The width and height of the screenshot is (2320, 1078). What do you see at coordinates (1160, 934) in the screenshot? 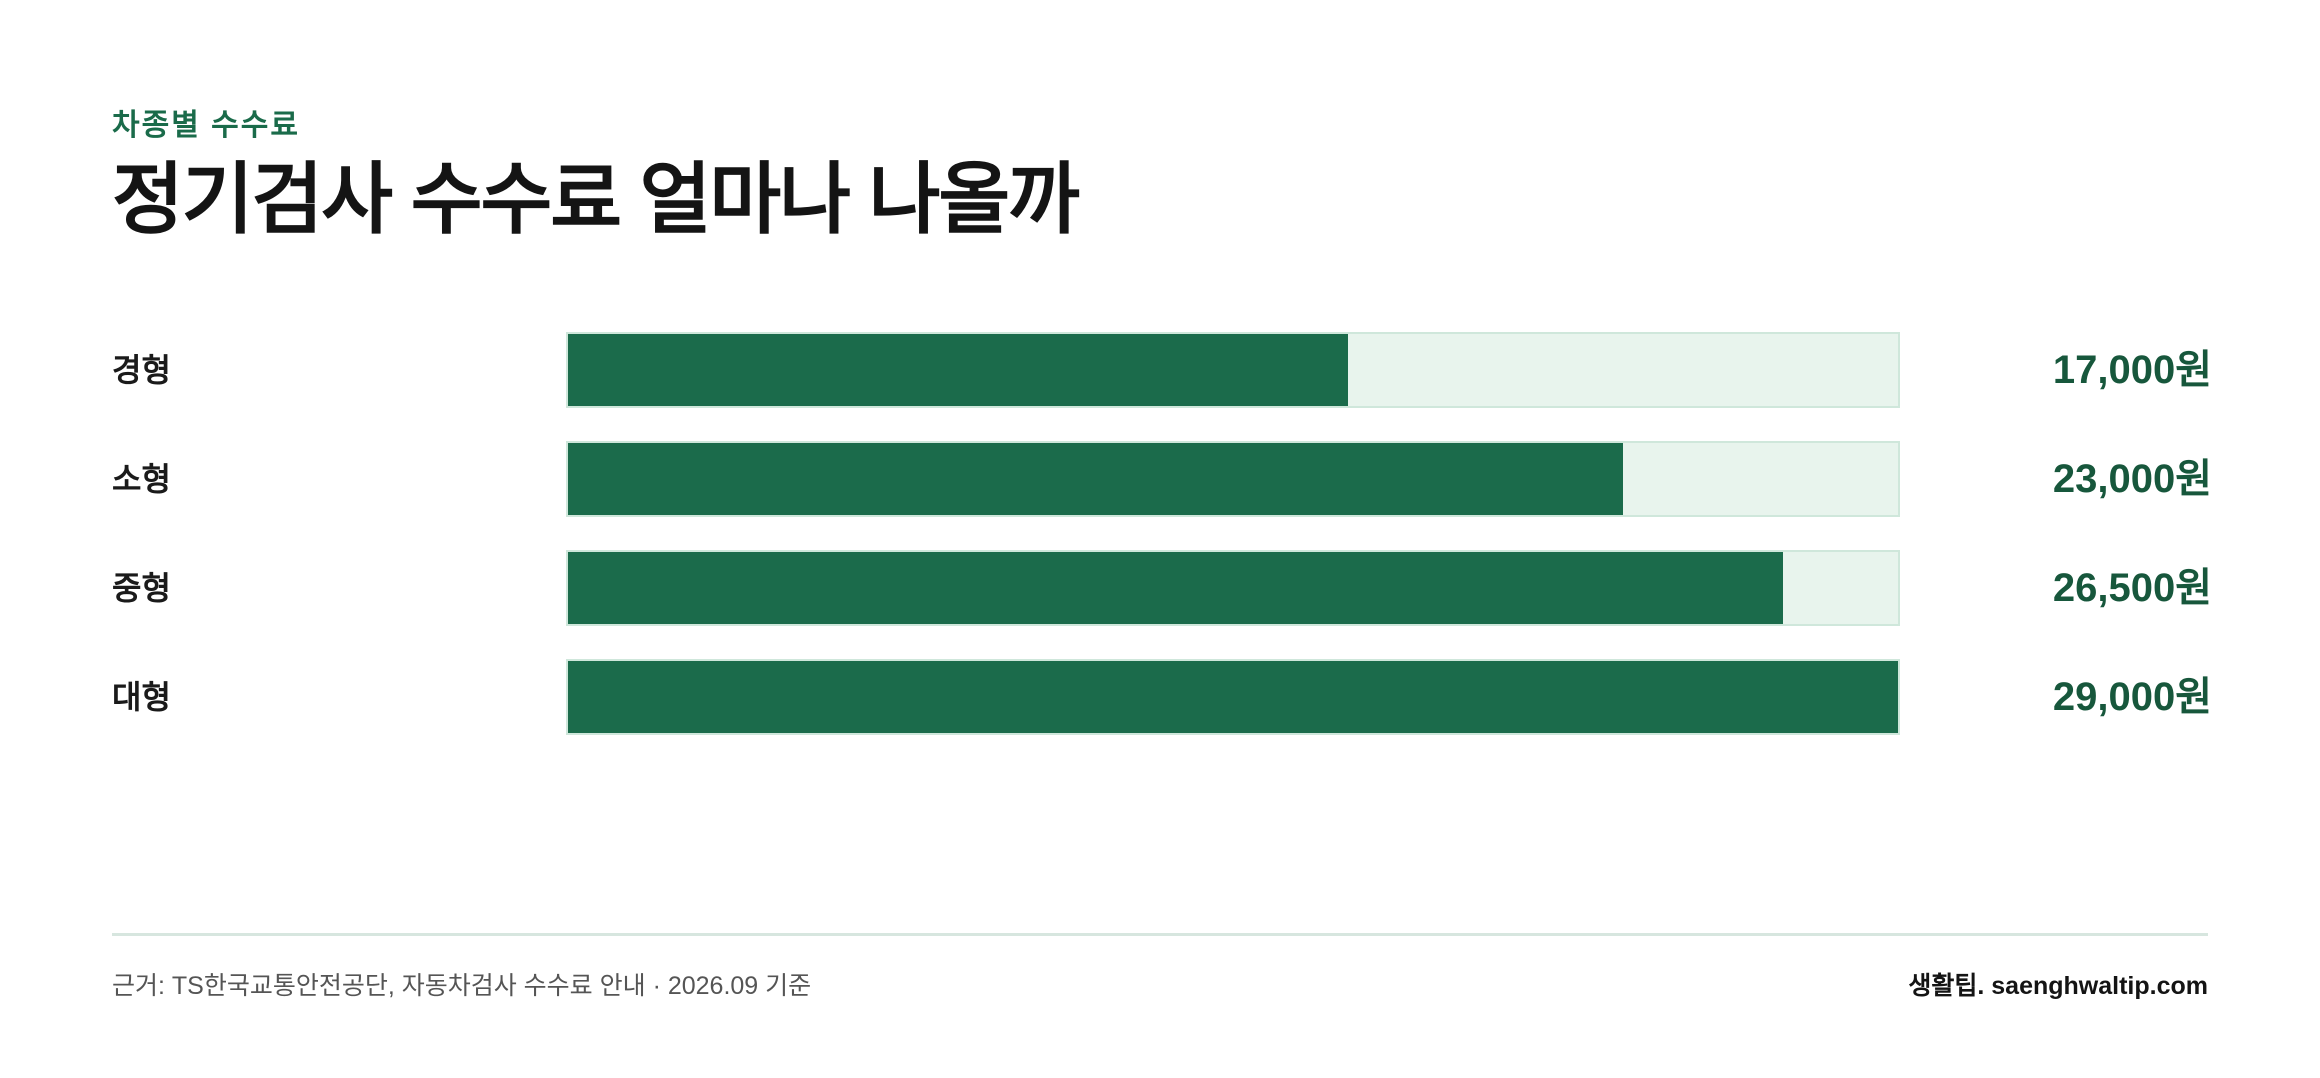
I see `footer-divider` at bounding box center [1160, 934].